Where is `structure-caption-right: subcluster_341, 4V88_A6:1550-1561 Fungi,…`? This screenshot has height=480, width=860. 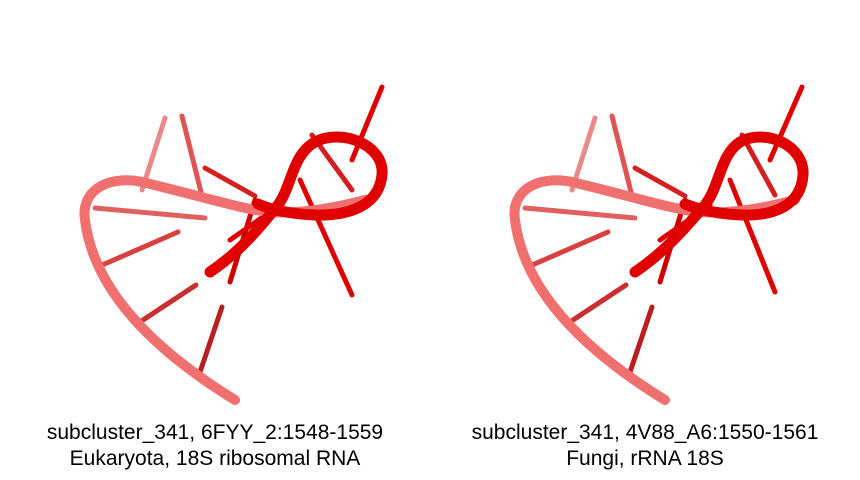 structure-caption-right: subcluster_341, 4V88_A6:1550-1561 Fungi,… is located at coordinates (645, 446).